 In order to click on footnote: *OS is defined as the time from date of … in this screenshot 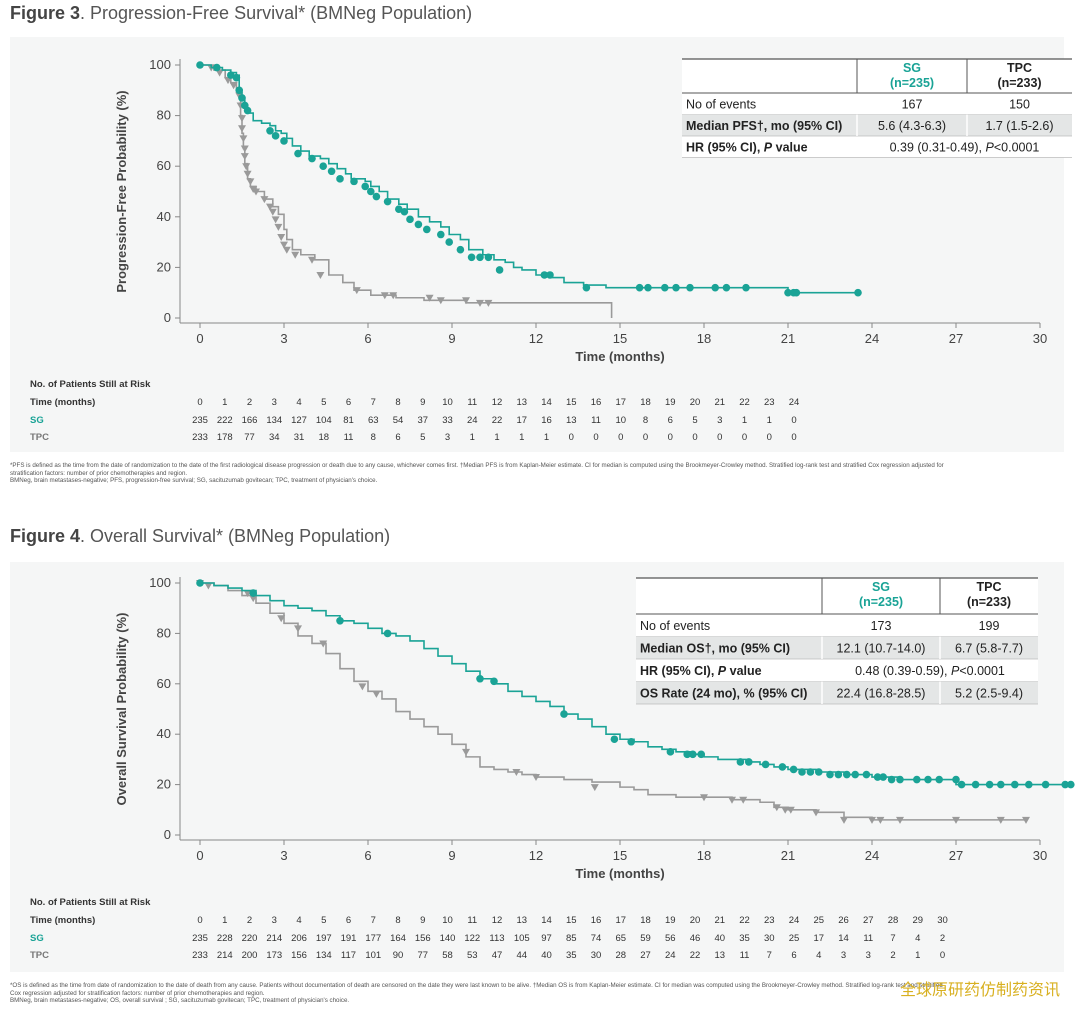, I will do `click(476, 985)`.